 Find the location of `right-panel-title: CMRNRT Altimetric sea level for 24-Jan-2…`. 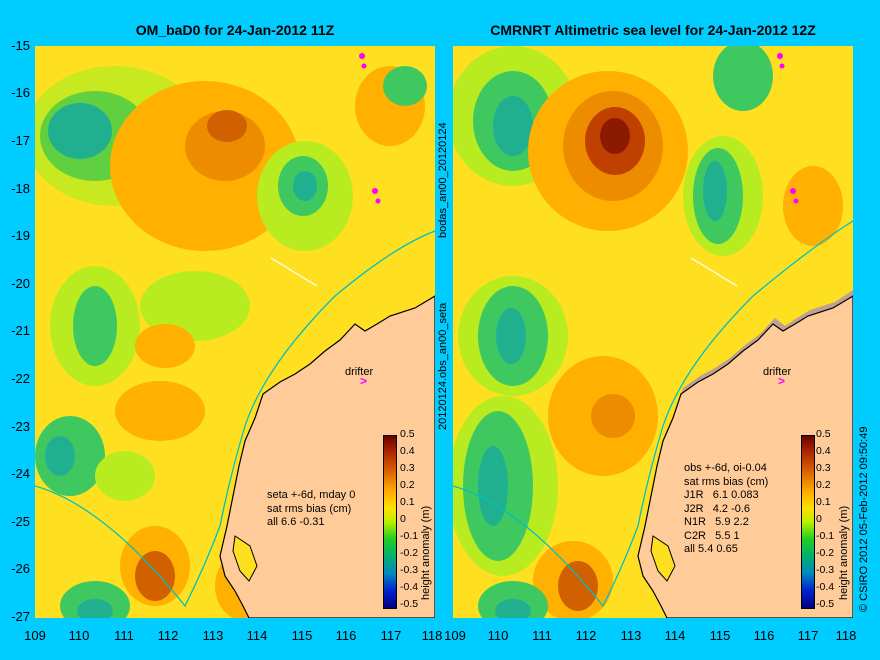

right-panel-title: CMRNRT Altimetric sea level for 24-Jan-2… is located at coordinates (653, 30).